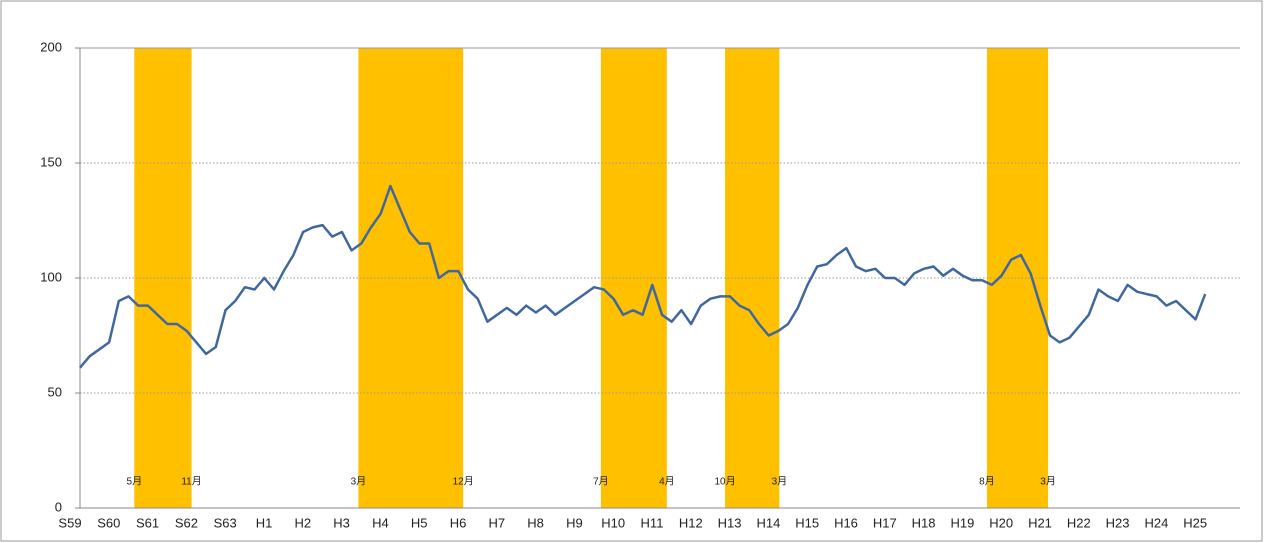 This screenshot has height=543, width=1264. I want to click on x-tick-label: H20, so click(1001, 522).